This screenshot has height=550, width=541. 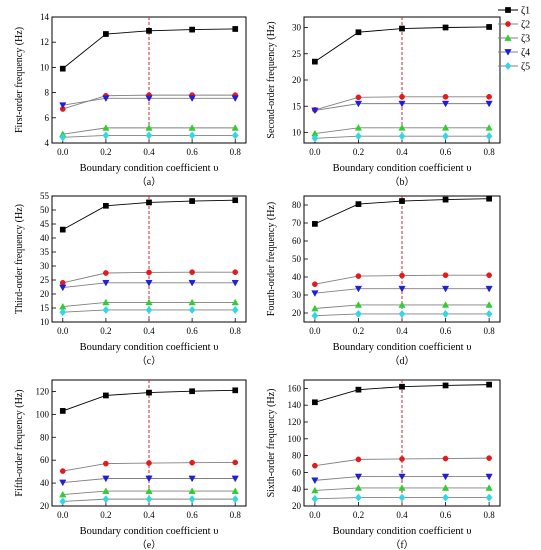 I want to click on y-tick-label: 10, so click(x=45, y=67).